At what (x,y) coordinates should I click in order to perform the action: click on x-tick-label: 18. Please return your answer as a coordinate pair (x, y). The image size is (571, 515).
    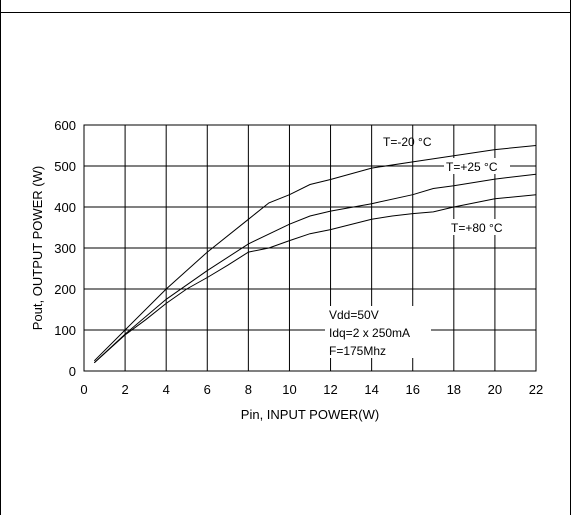
    Looking at the image, I should click on (454, 389).